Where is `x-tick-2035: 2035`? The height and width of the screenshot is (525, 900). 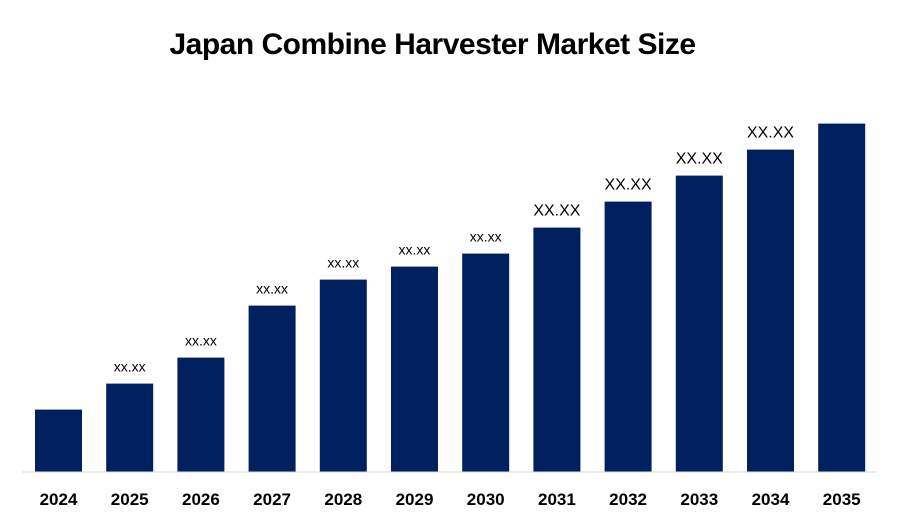 x-tick-2035: 2035 is located at coordinates (842, 499).